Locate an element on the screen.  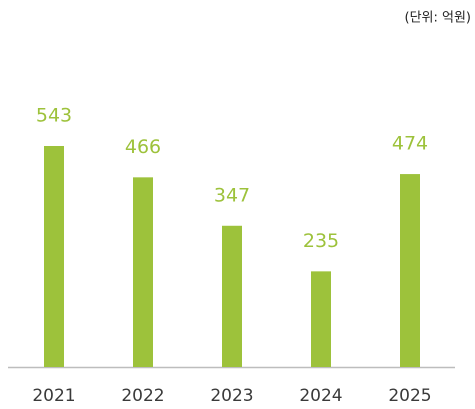
x-tick-label: 2021 is located at coordinates (53, 396).